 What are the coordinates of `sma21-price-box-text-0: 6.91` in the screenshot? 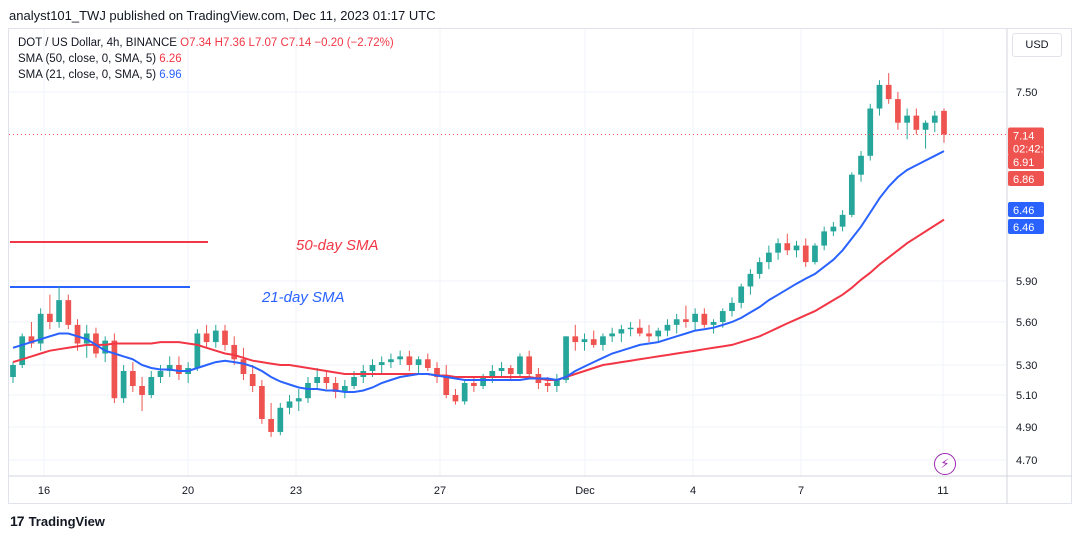 It's located at (1023, 163).